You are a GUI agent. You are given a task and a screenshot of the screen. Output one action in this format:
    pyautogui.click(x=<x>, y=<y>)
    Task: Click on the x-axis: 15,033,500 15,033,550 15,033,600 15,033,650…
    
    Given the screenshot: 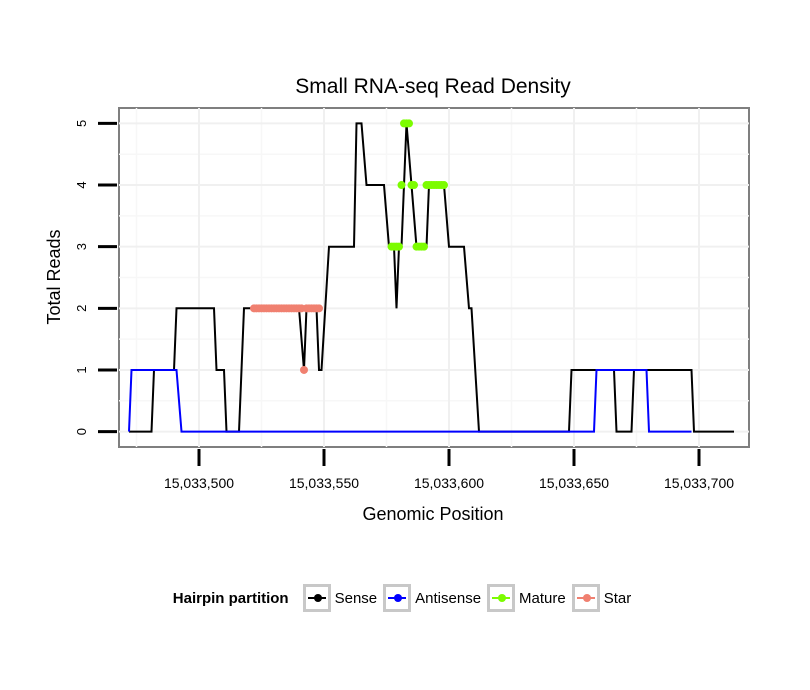 What is the action you would take?
    pyautogui.click(x=449, y=470)
    